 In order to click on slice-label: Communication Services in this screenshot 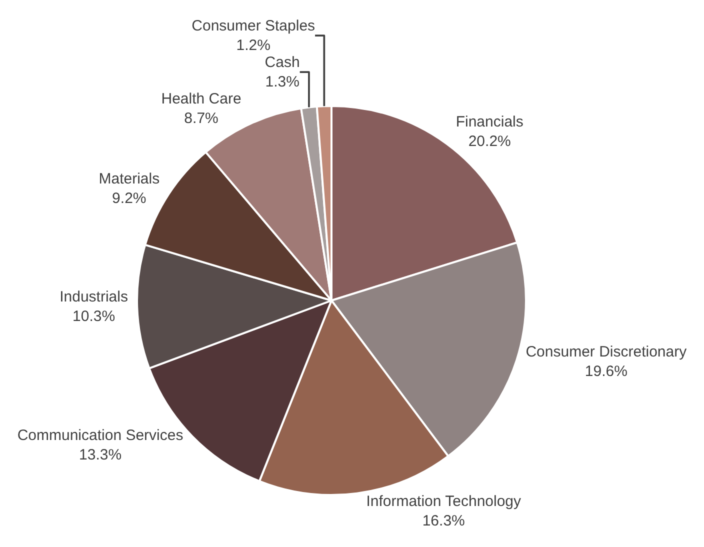, I will do `click(100, 435)`.